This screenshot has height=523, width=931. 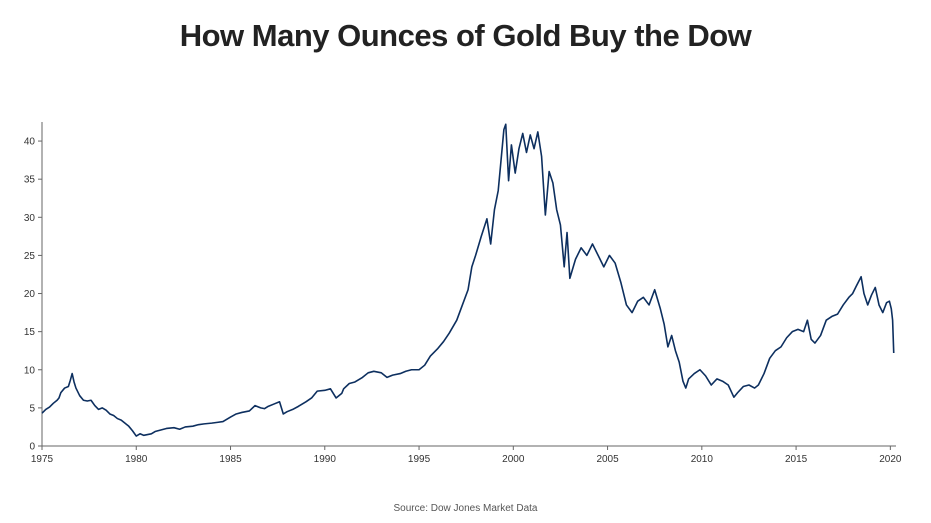 I want to click on source-note: Source: Dow Jones Market Data, so click(x=465, y=508).